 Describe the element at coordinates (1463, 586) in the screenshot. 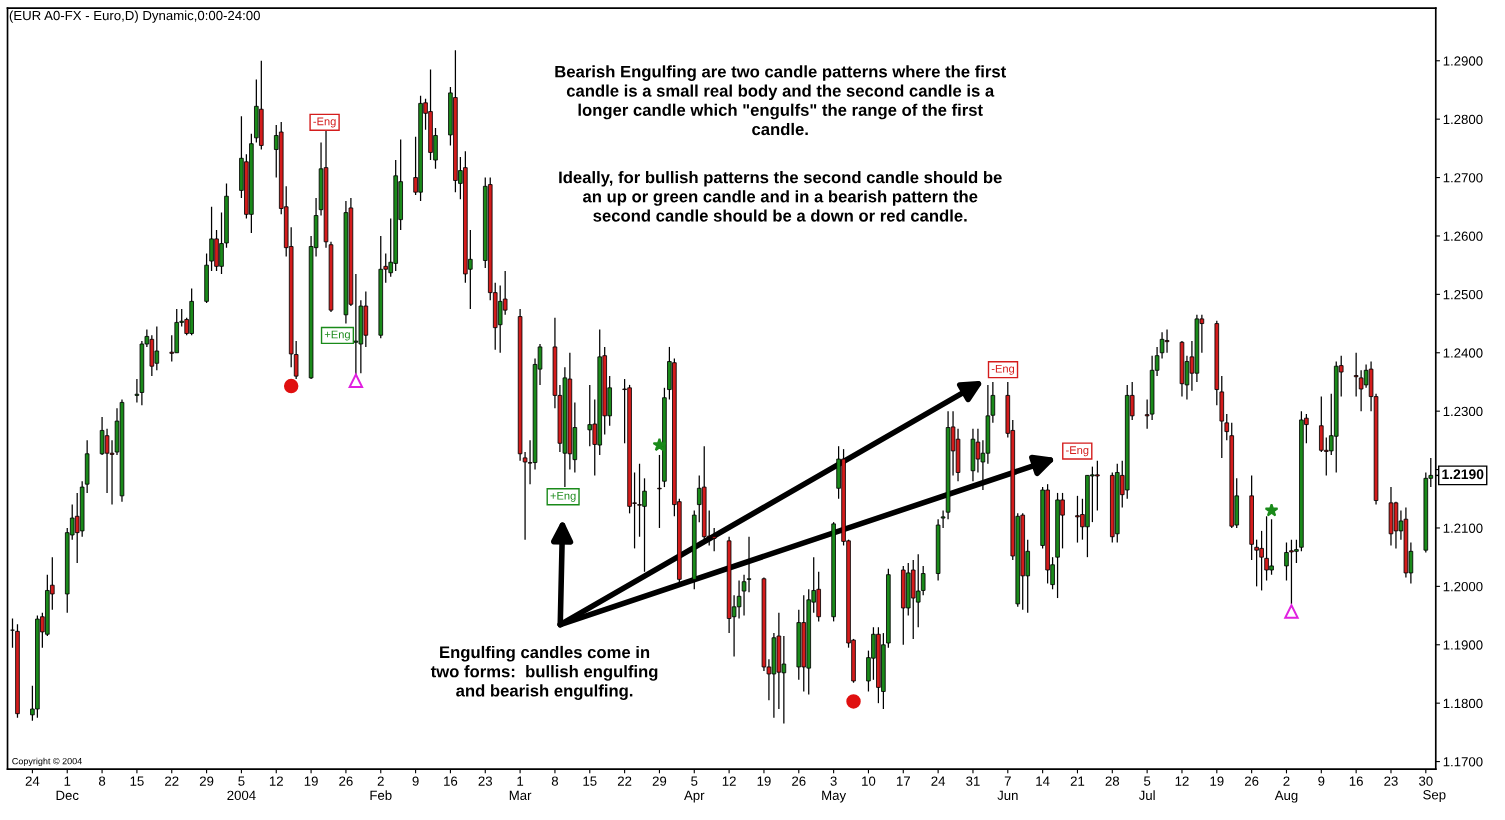

I see `y-tick-label: 1.2000` at that location.